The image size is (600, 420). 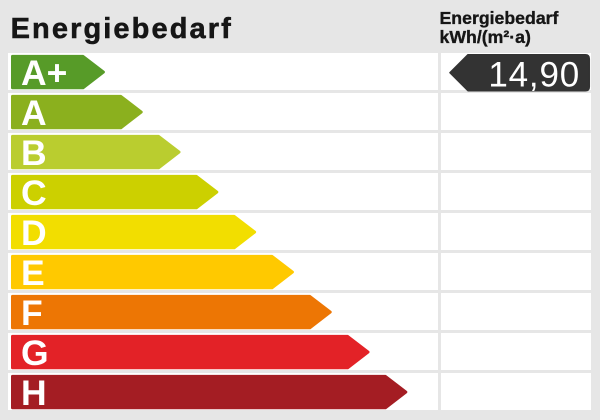 I want to click on svg-text: B, so click(x=34, y=153).